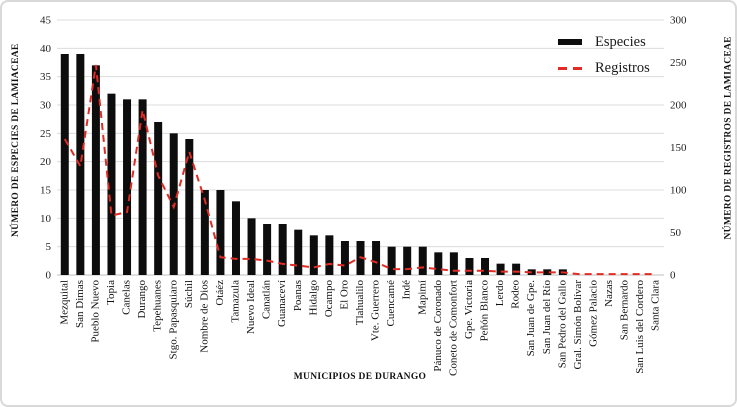 The height and width of the screenshot is (407, 737). I want to click on category-label: Ocampo, so click(329, 299).